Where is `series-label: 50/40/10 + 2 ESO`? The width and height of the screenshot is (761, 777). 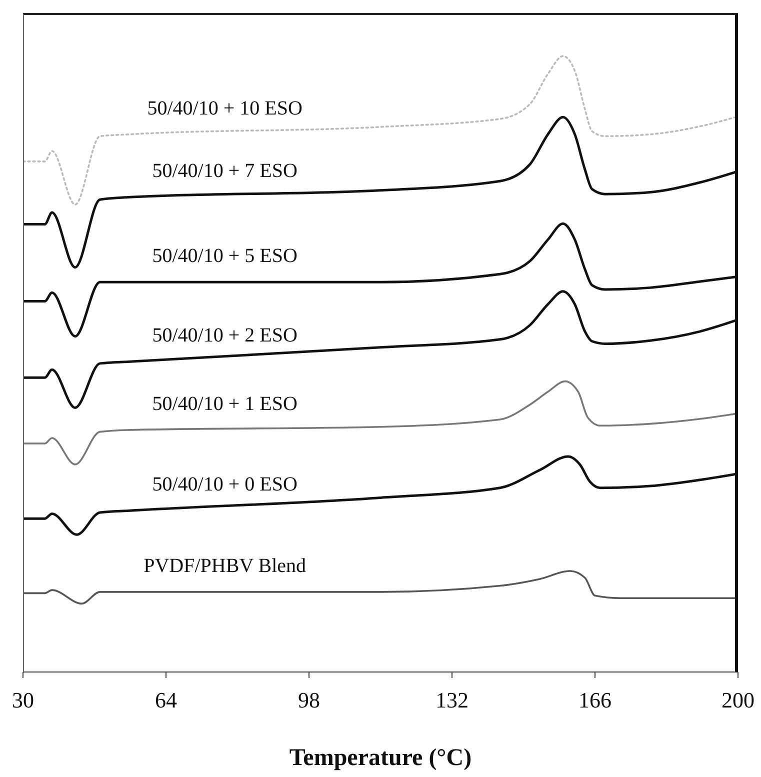
series-label: 50/40/10 + 2 ESO is located at coordinates (225, 335).